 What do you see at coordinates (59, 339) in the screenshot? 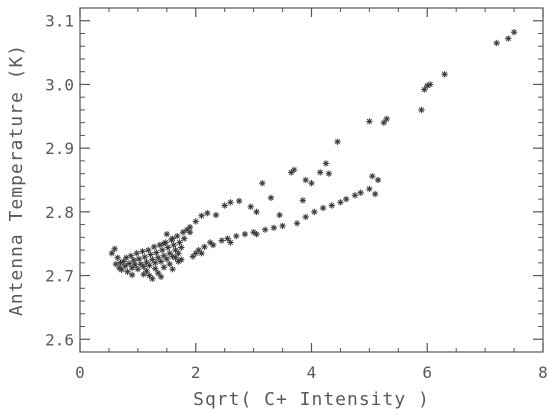
I see `y-tick-label: 2.6` at bounding box center [59, 339].